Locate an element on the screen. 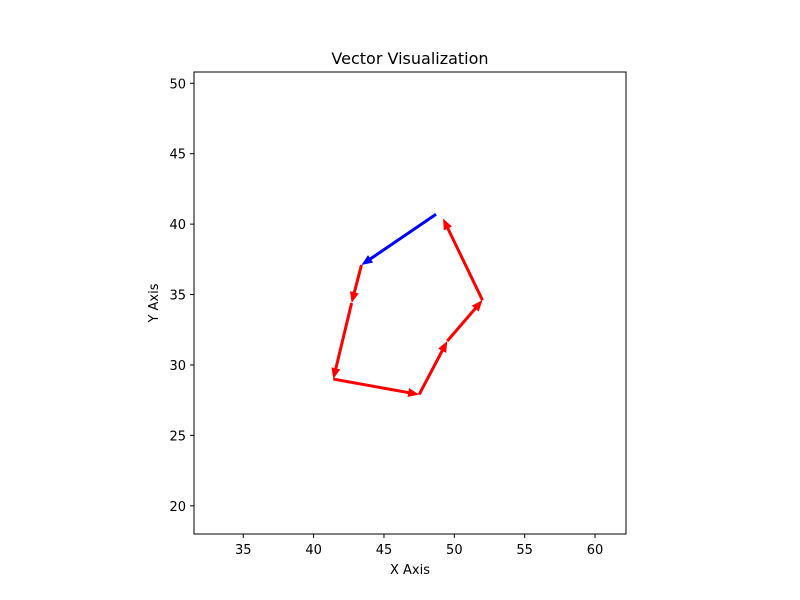 This screenshot has height=600, width=800. y-tick-label: 40 is located at coordinates (177, 225).